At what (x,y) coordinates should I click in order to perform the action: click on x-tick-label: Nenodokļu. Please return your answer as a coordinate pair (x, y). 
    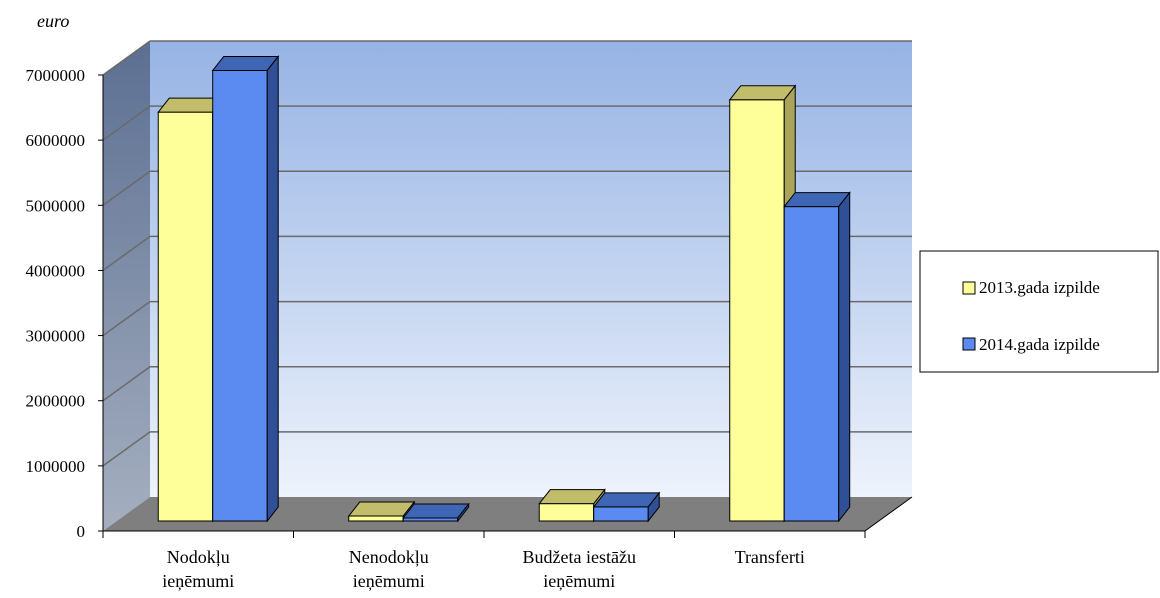
    Looking at the image, I should click on (389, 557).